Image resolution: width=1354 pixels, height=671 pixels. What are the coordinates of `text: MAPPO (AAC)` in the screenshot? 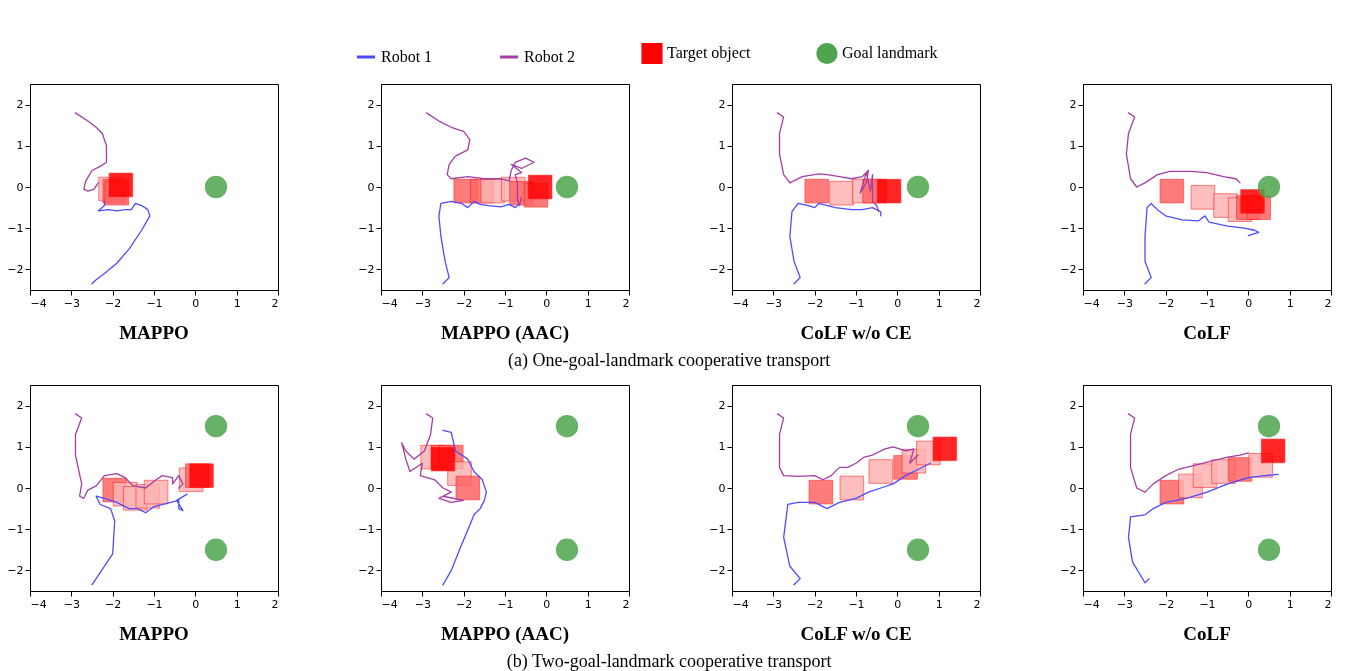 It's located at (505, 333).